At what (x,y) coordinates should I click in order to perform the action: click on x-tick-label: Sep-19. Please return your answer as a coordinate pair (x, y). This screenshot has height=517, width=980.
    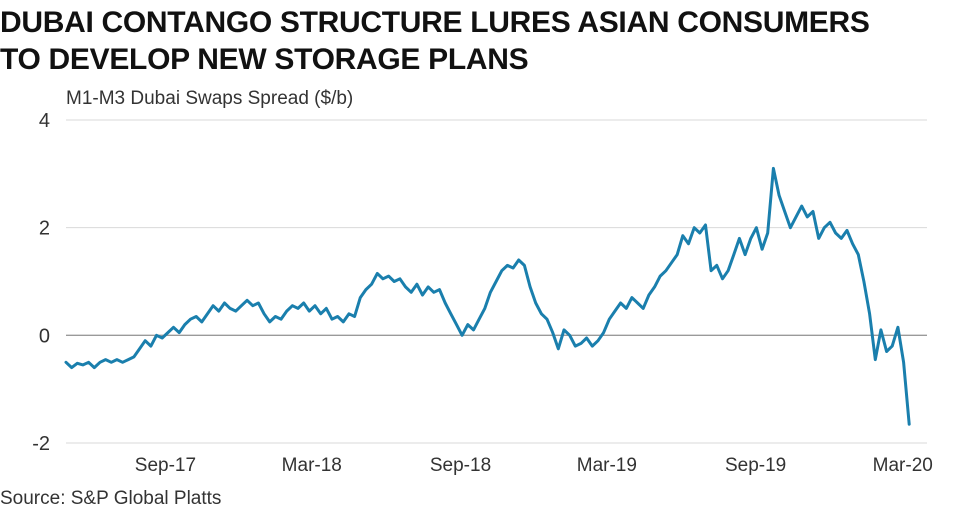
    Looking at the image, I should click on (755, 465).